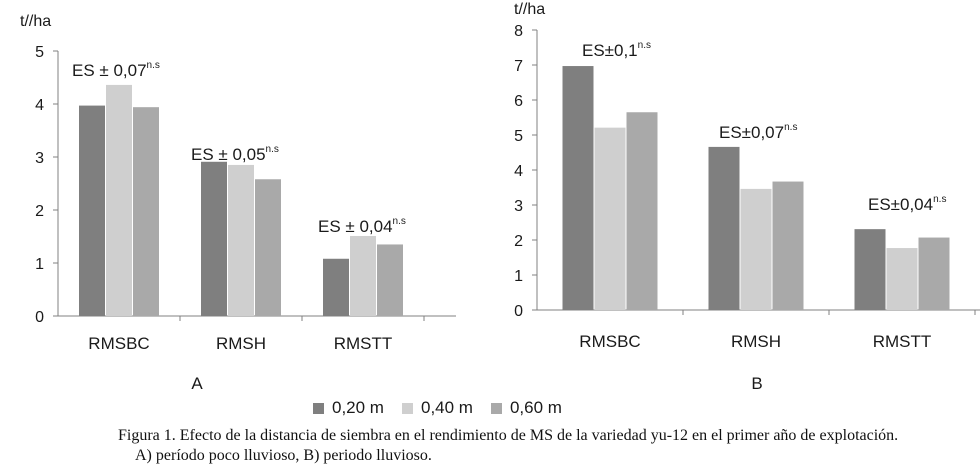 The height and width of the screenshot is (475, 980). I want to click on chart-a-annotation: ES ± 0,04n.s, so click(362, 226).